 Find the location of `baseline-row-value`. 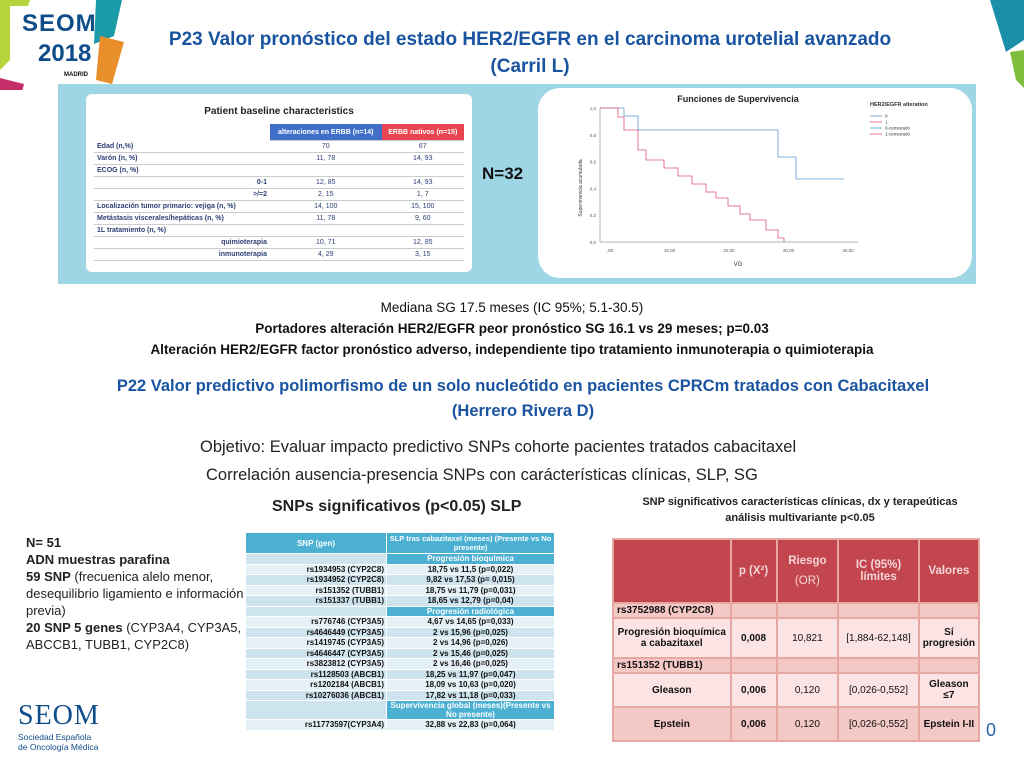

baseline-row-value is located at coordinates (326, 170).